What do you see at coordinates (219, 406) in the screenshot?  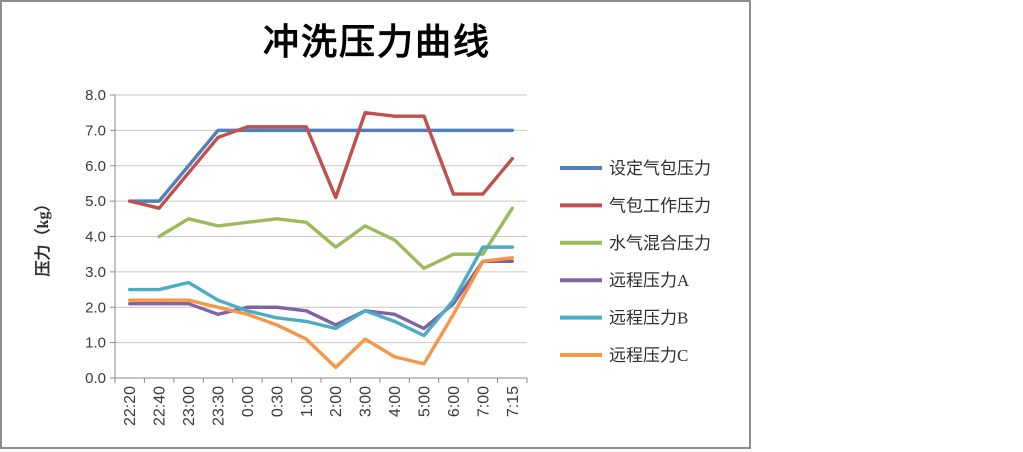 I see `x-tick-label: 23:30` at bounding box center [219, 406].